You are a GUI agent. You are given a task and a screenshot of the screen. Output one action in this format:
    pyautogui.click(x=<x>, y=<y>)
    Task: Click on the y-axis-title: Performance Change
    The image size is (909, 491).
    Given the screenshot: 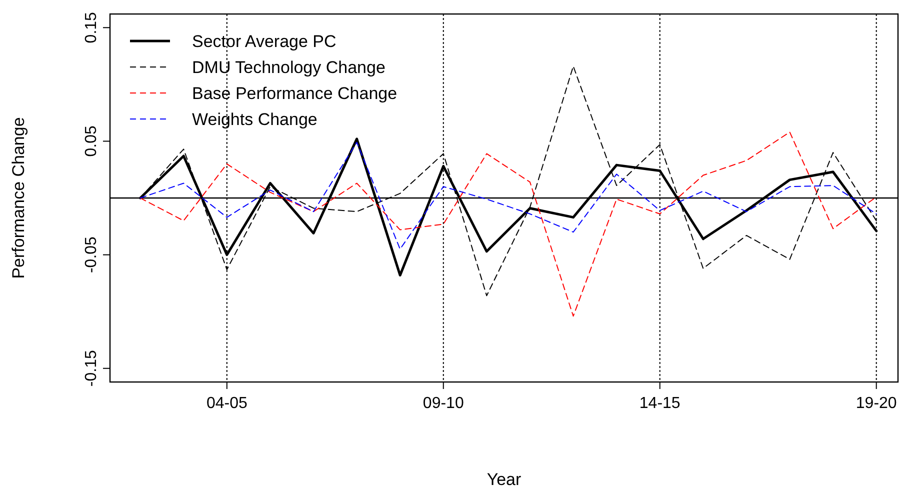 What is the action you would take?
    pyautogui.click(x=18, y=198)
    